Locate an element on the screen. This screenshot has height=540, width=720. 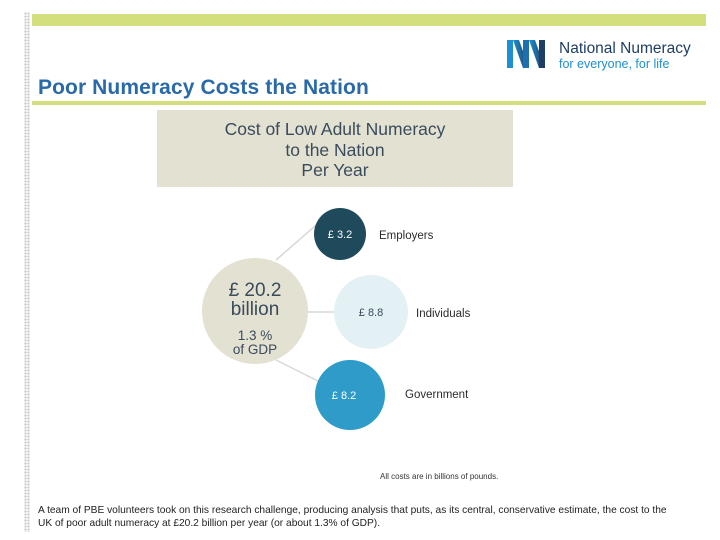
diagram-header-line-2: to the Nation is located at coordinates (335, 150).